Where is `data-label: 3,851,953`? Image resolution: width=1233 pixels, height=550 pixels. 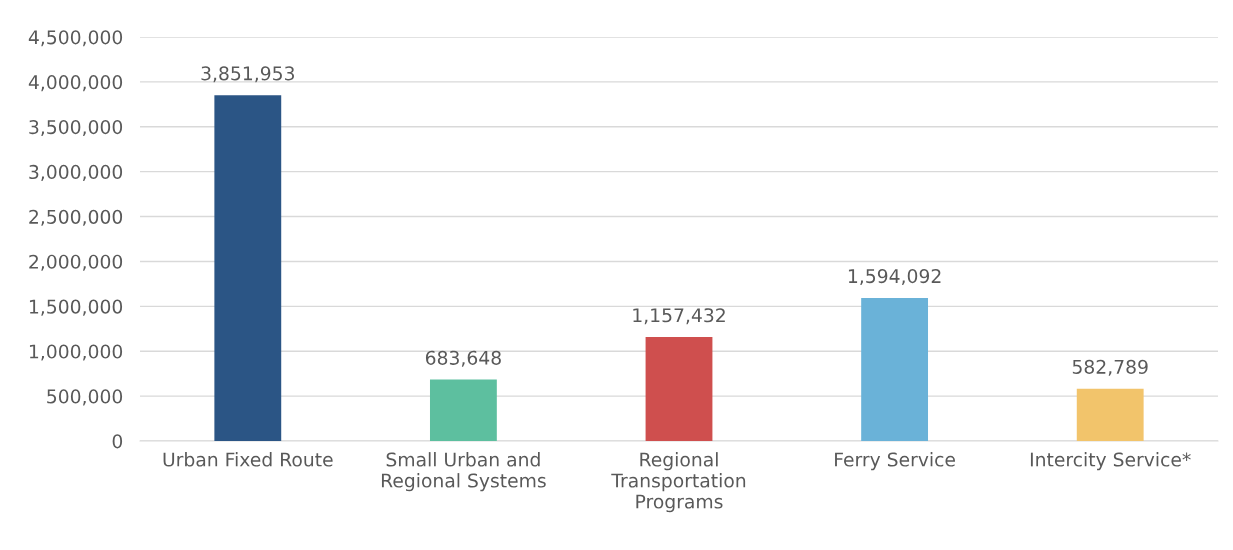 data-label: 3,851,953 is located at coordinates (248, 74).